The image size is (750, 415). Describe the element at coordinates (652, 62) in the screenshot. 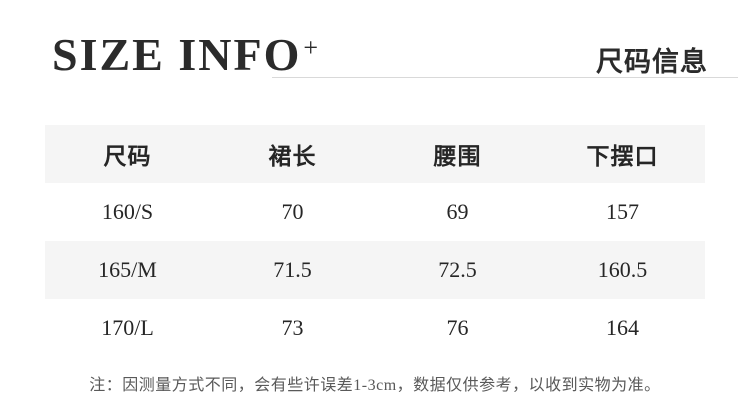

I see `page-title-cn: 尺码信息` at that location.